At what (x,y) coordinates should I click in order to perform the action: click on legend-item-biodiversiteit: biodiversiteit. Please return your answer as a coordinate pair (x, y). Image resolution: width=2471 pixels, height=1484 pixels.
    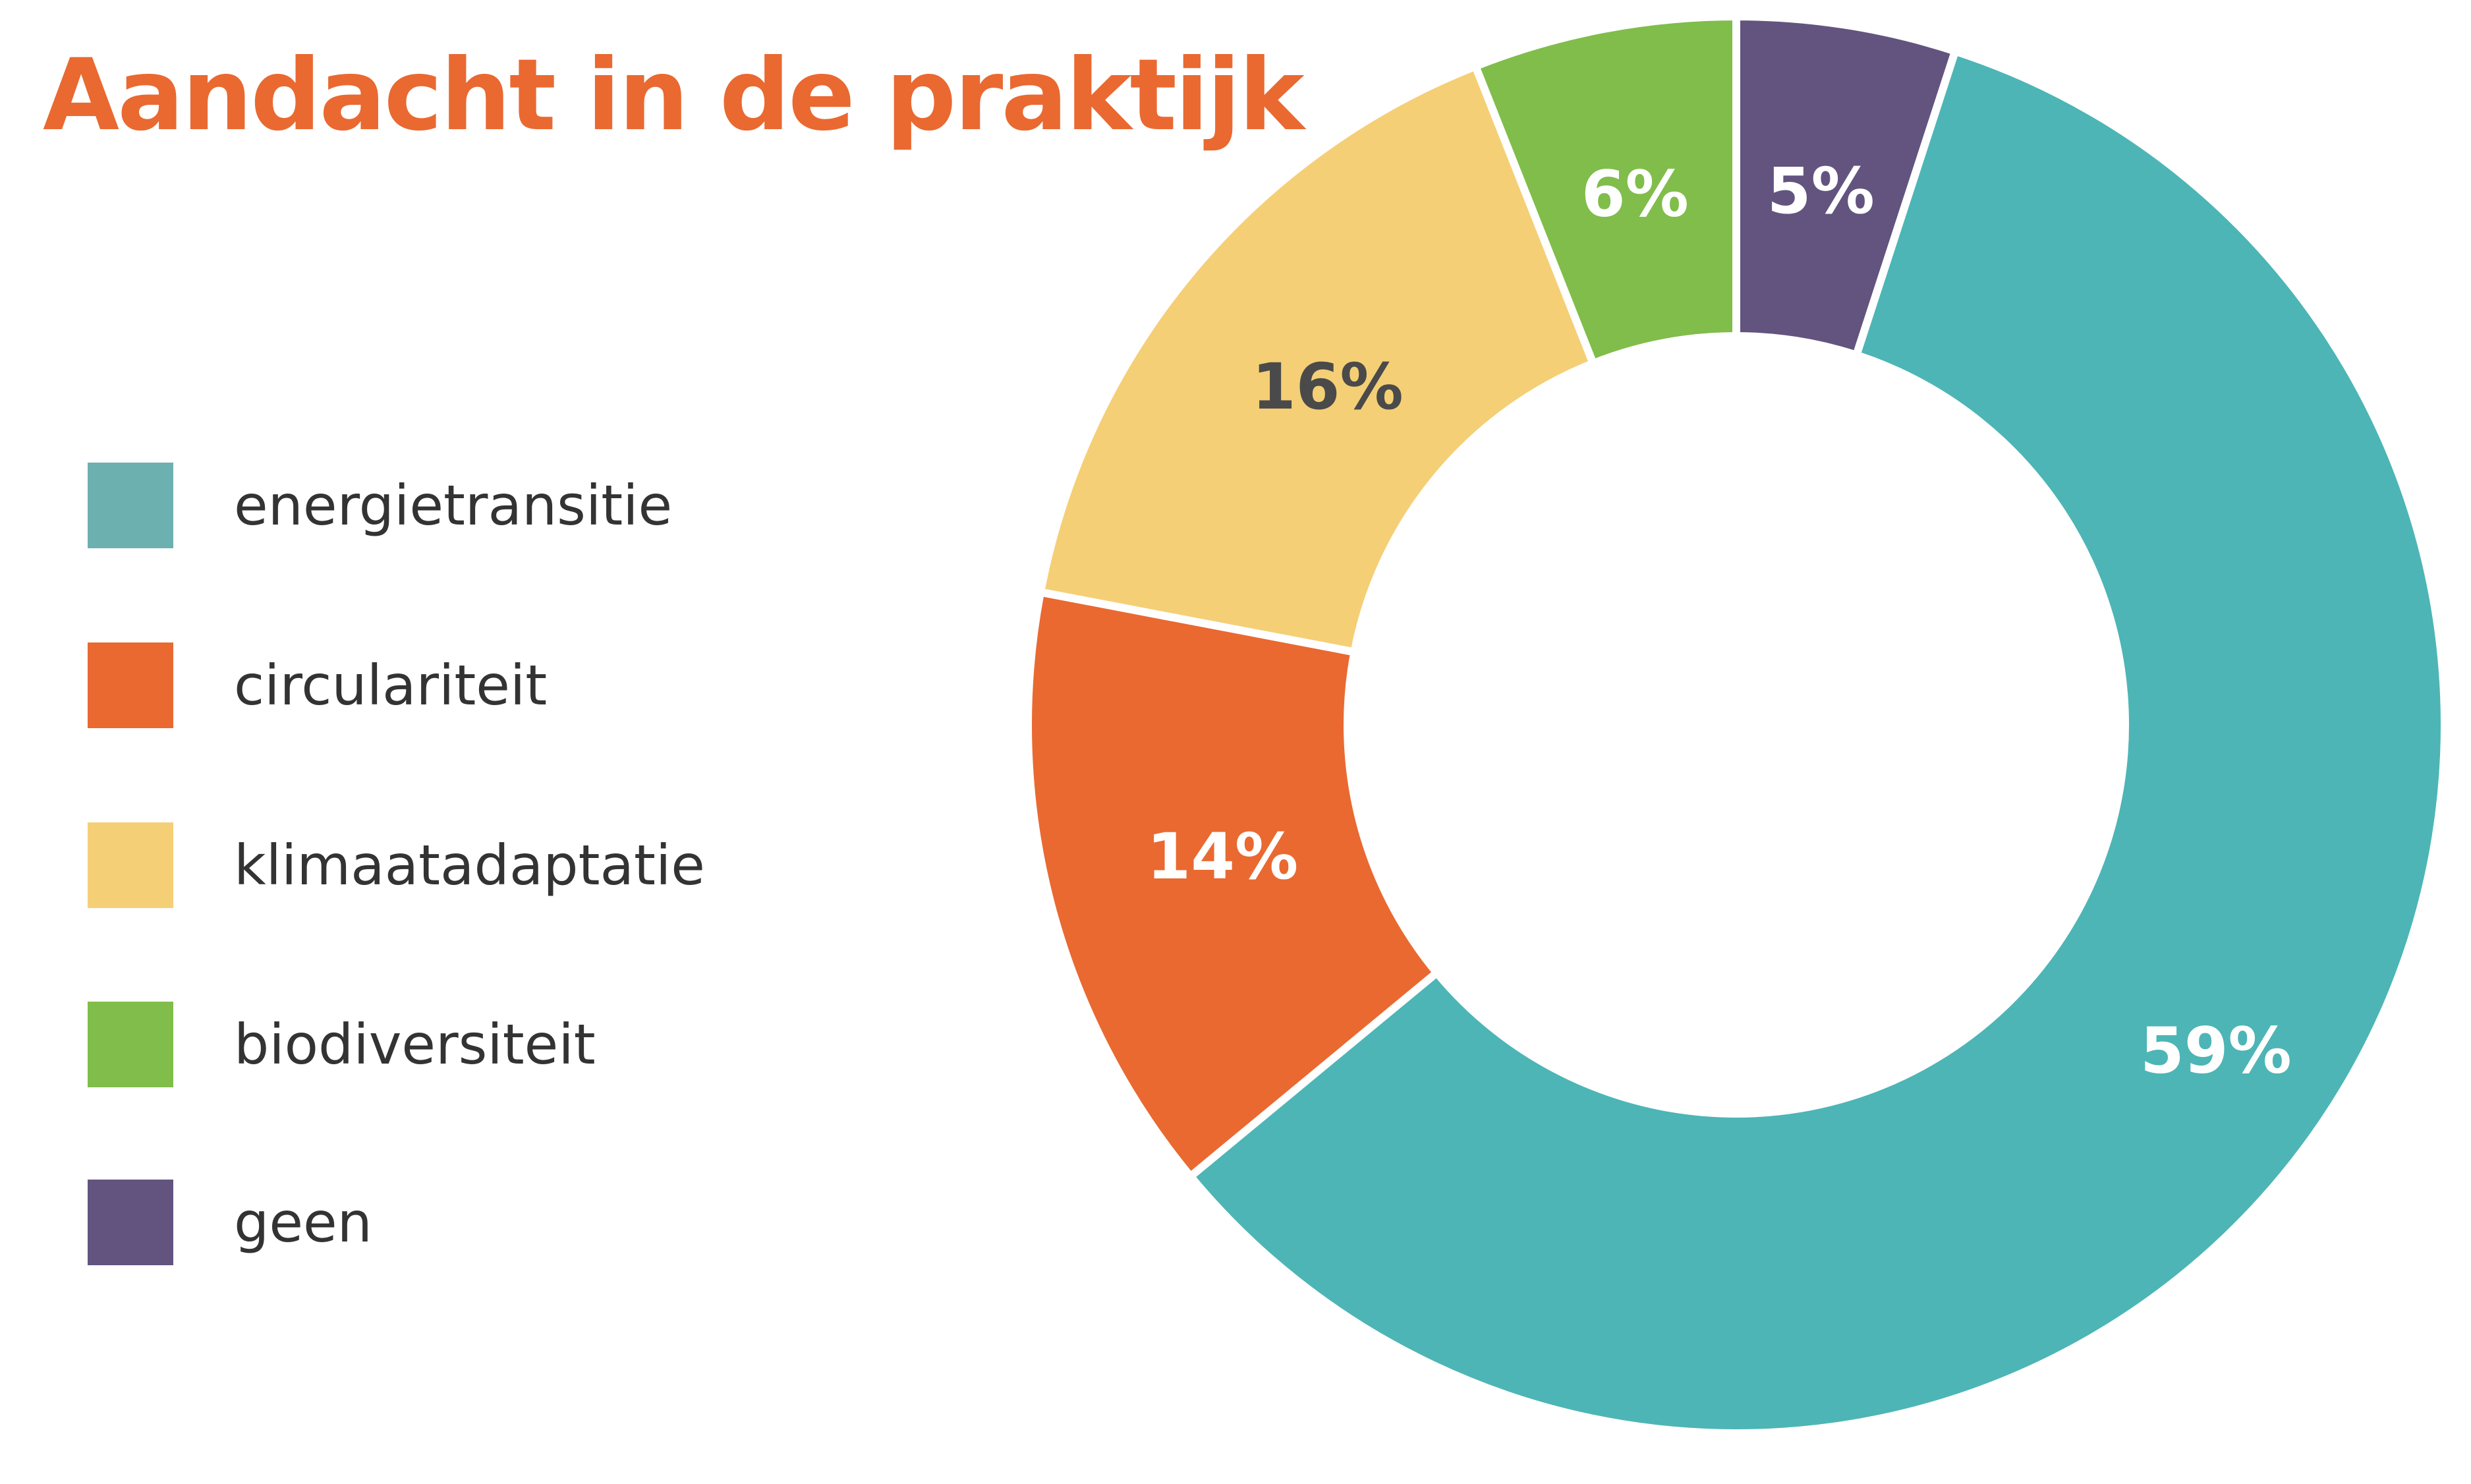
    Looking at the image, I should click on (516, 1044).